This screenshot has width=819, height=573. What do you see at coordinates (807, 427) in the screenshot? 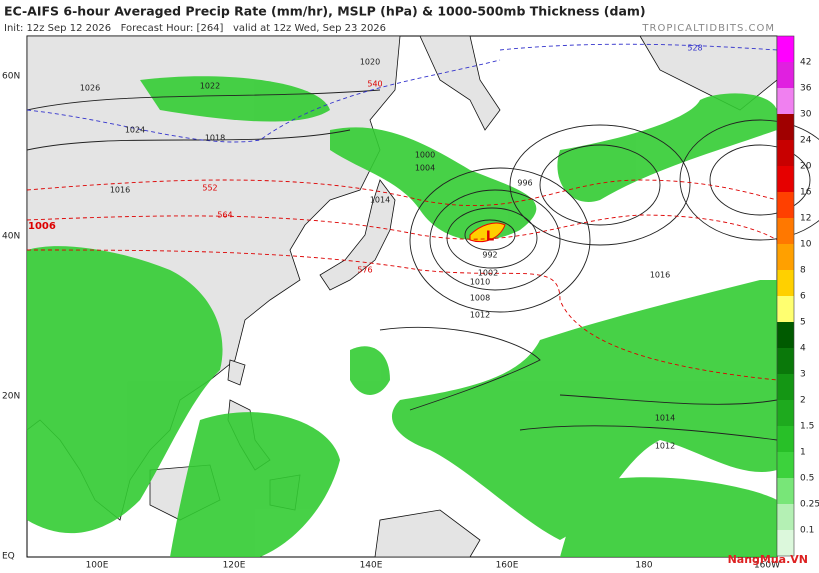
I see `colorbar-label: 1.5` at bounding box center [807, 427].